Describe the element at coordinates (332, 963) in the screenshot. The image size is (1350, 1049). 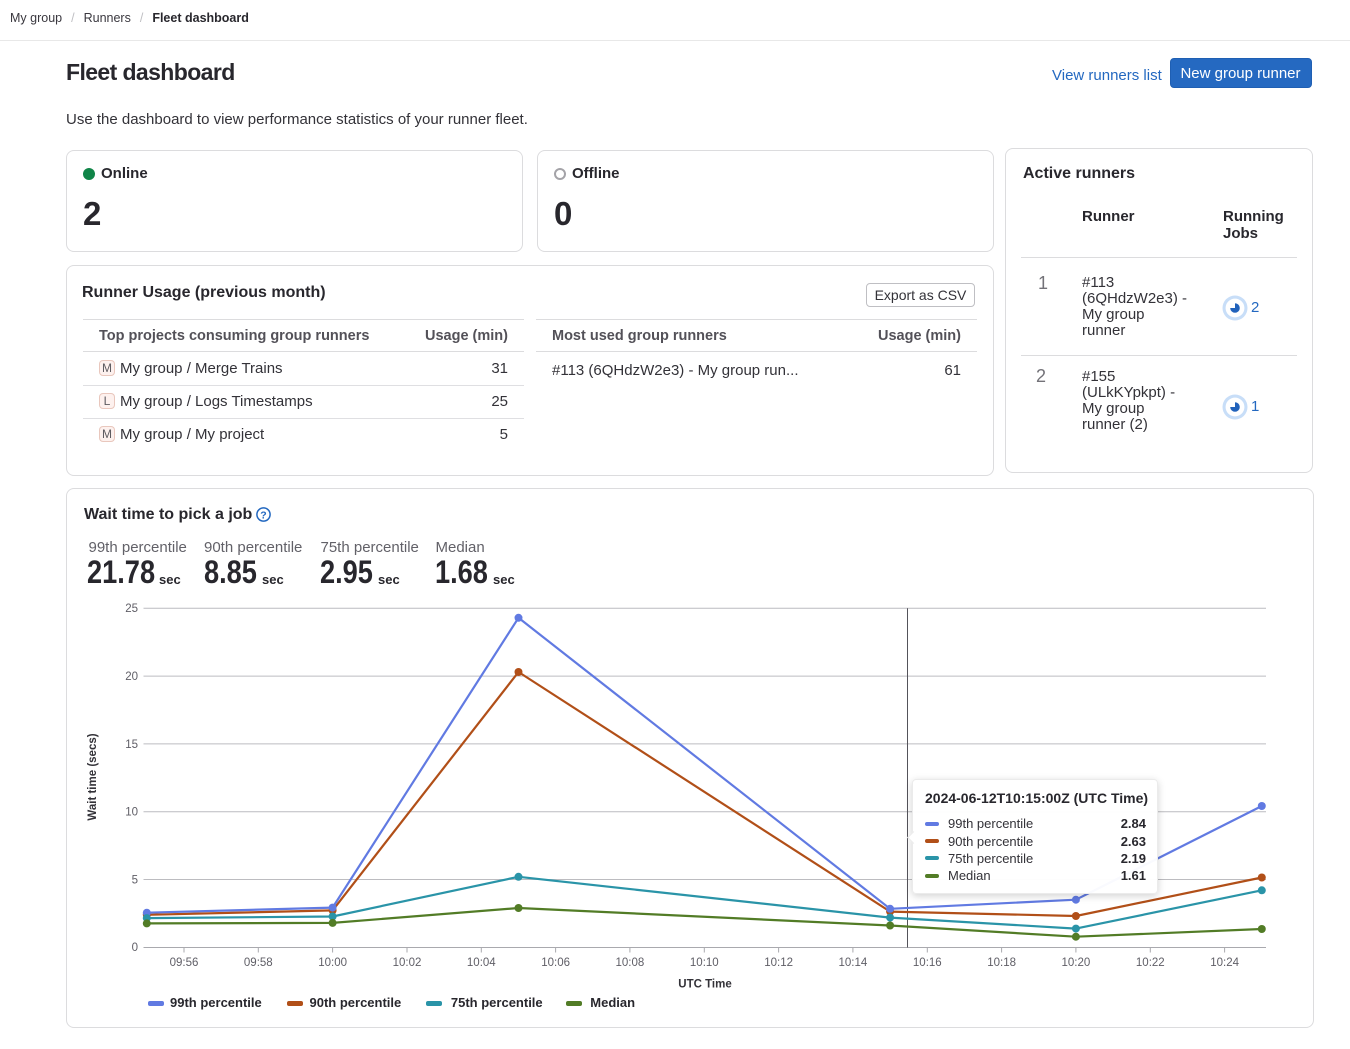
I see `svg-text: 10:00` at that location.